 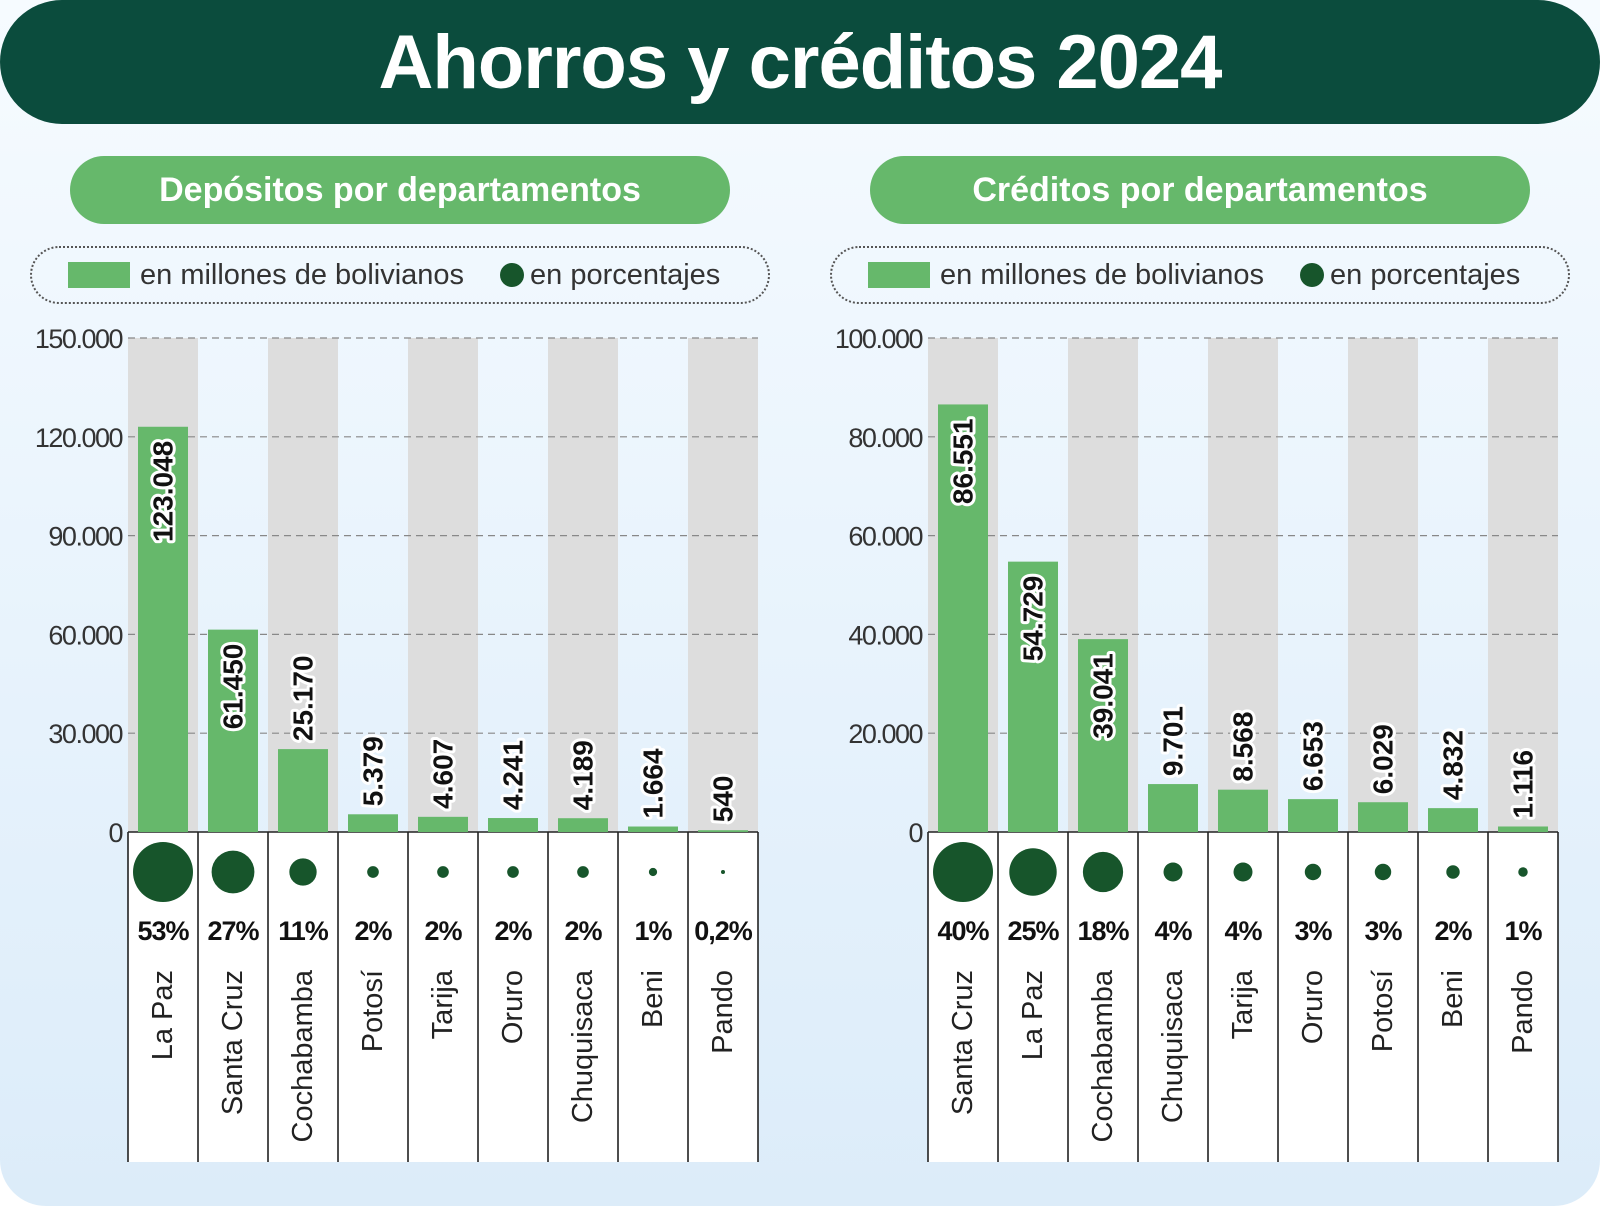 I want to click on credits-section-header: Créditos por departamentos, so click(x=1200, y=190).